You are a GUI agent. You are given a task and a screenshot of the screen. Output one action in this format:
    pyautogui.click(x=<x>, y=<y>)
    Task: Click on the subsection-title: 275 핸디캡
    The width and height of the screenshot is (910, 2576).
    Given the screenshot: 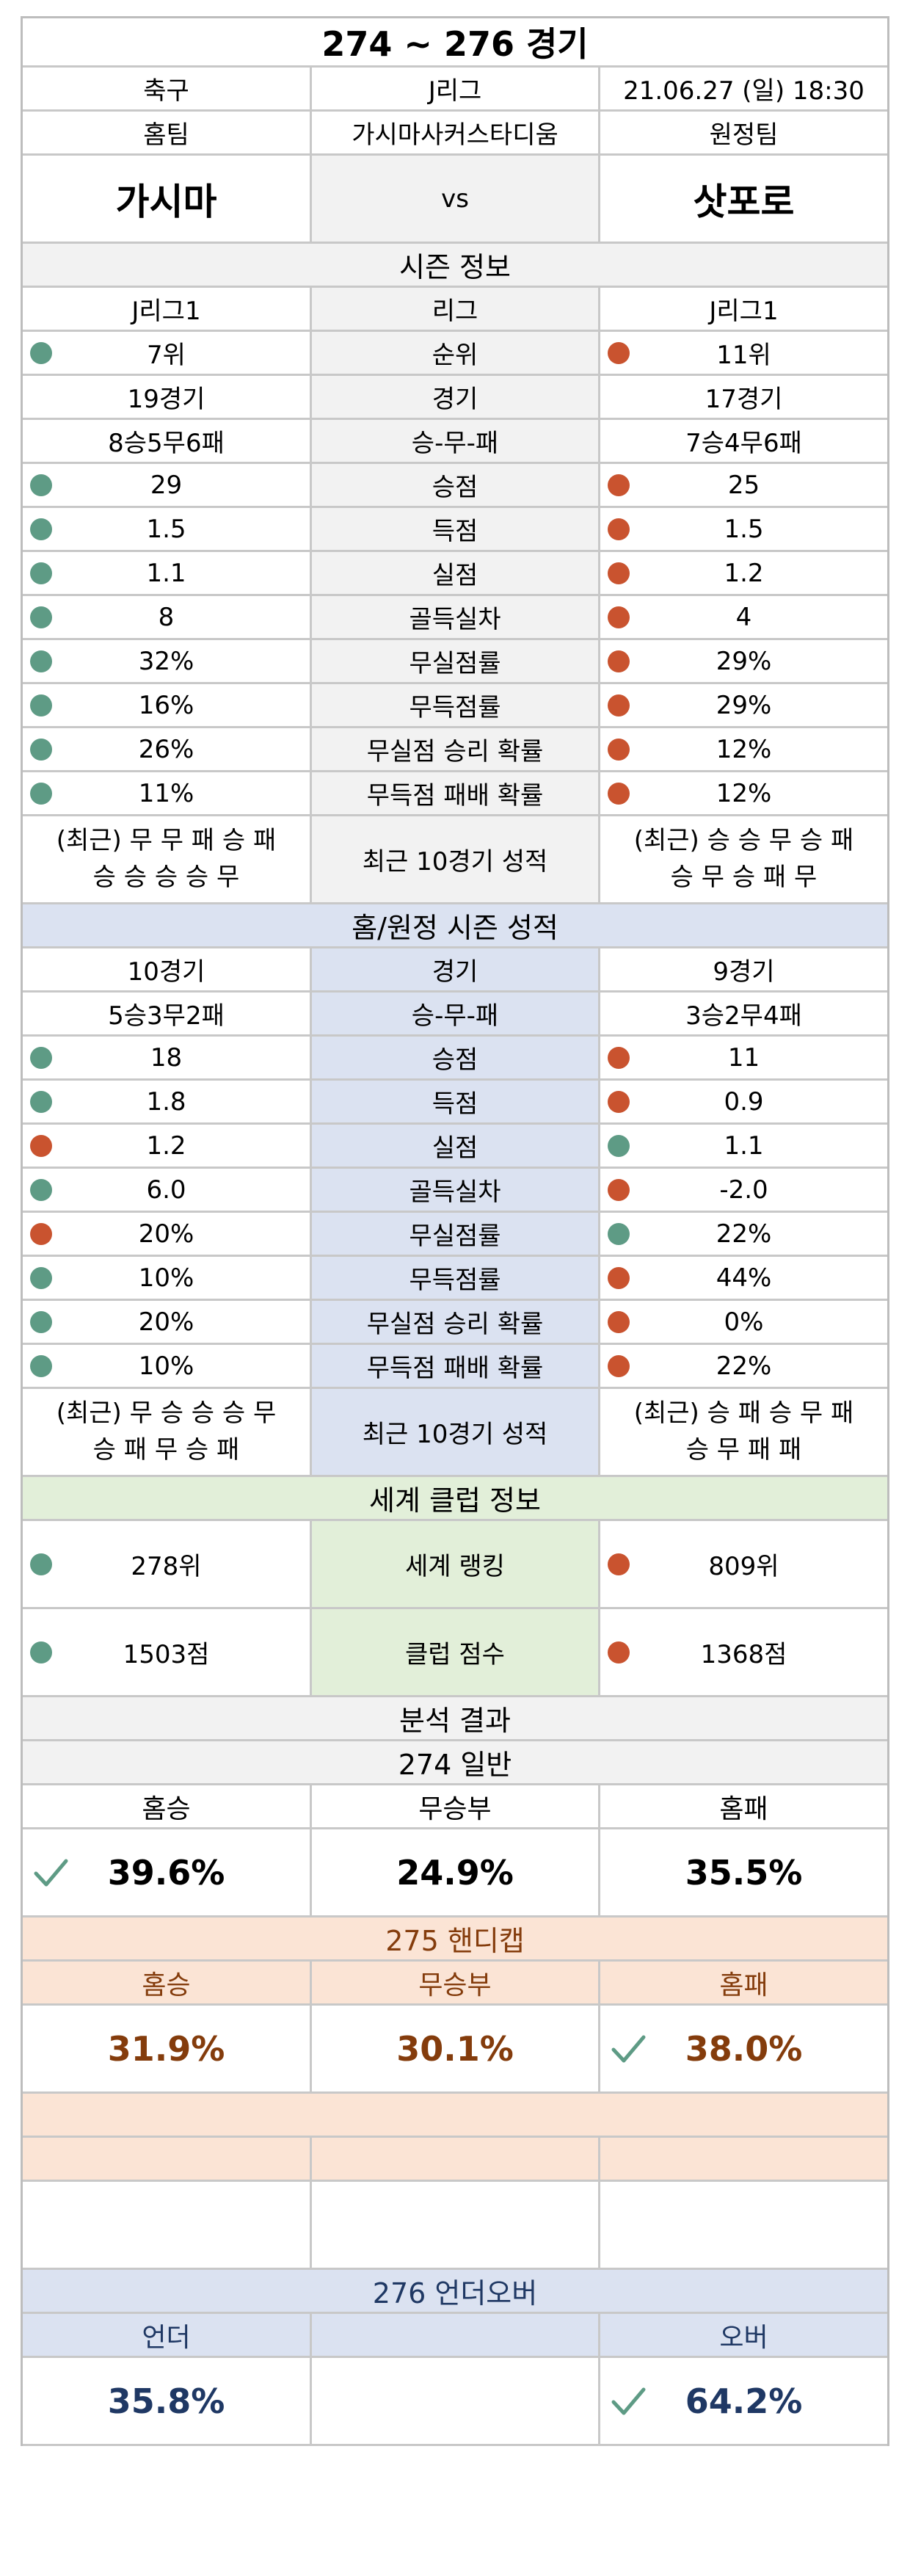 What is the action you would take?
    pyautogui.click(x=455, y=1941)
    